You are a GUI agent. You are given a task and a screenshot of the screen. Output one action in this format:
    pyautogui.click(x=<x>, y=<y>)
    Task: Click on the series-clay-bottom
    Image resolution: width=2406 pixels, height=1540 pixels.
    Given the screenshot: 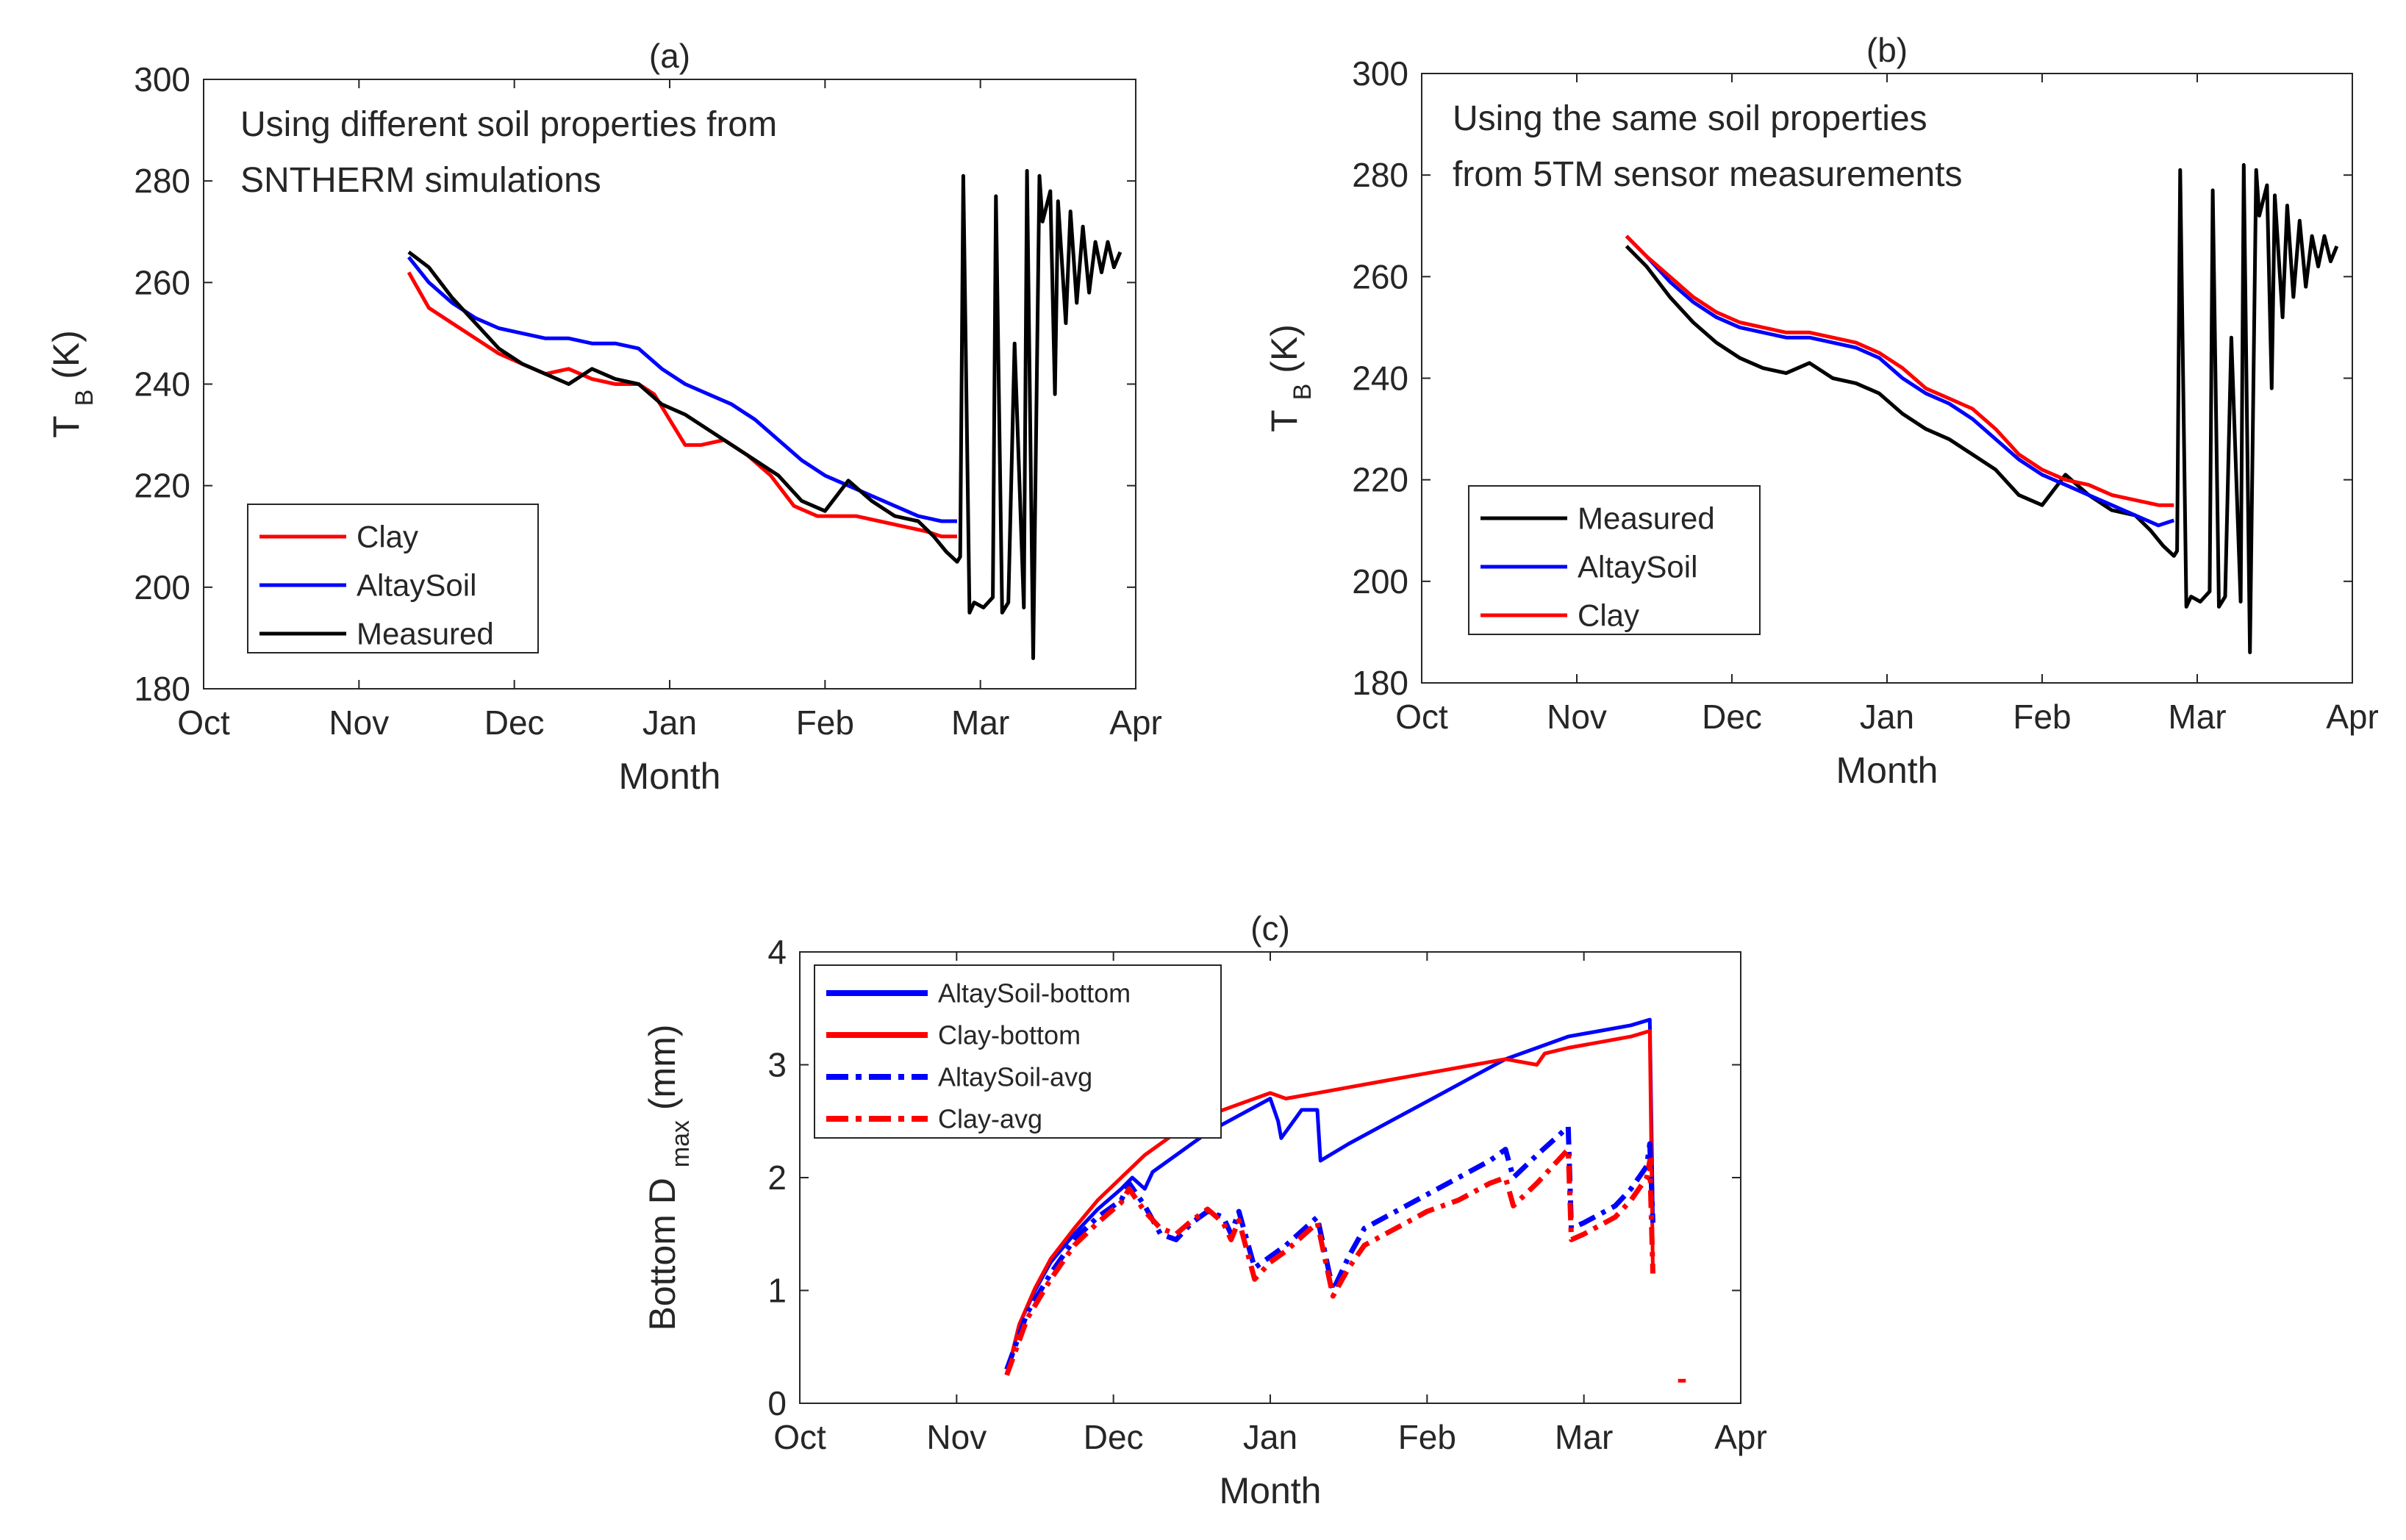 What is the action you would take?
    pyautogui.click(x=1330, y=1203)
    